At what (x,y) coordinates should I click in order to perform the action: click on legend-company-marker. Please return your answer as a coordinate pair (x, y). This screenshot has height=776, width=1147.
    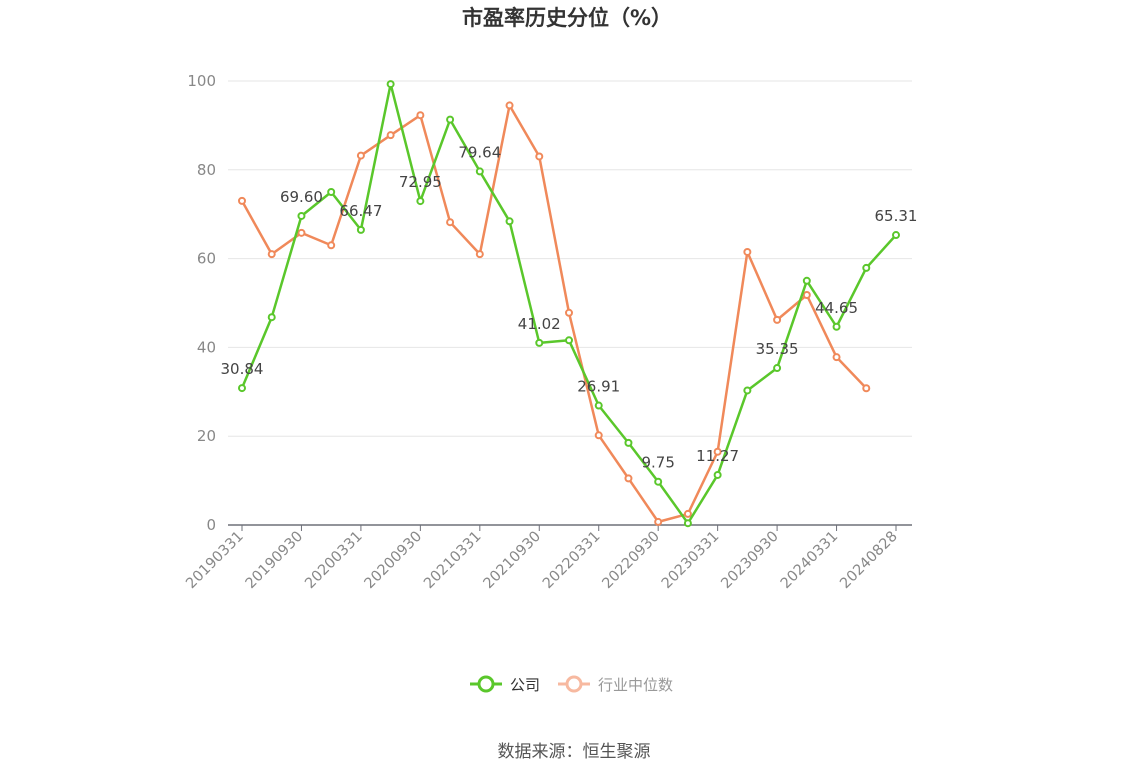
    Looking at the image, I should click on (486, 684).